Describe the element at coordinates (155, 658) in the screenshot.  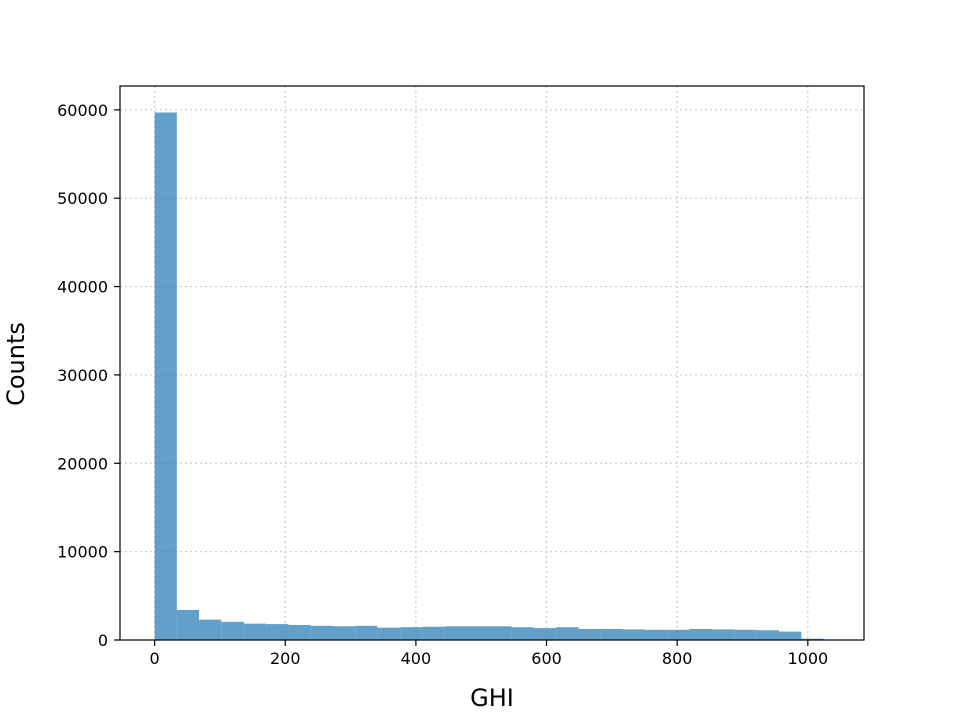
I see `x-tick-label: 0` at that location.